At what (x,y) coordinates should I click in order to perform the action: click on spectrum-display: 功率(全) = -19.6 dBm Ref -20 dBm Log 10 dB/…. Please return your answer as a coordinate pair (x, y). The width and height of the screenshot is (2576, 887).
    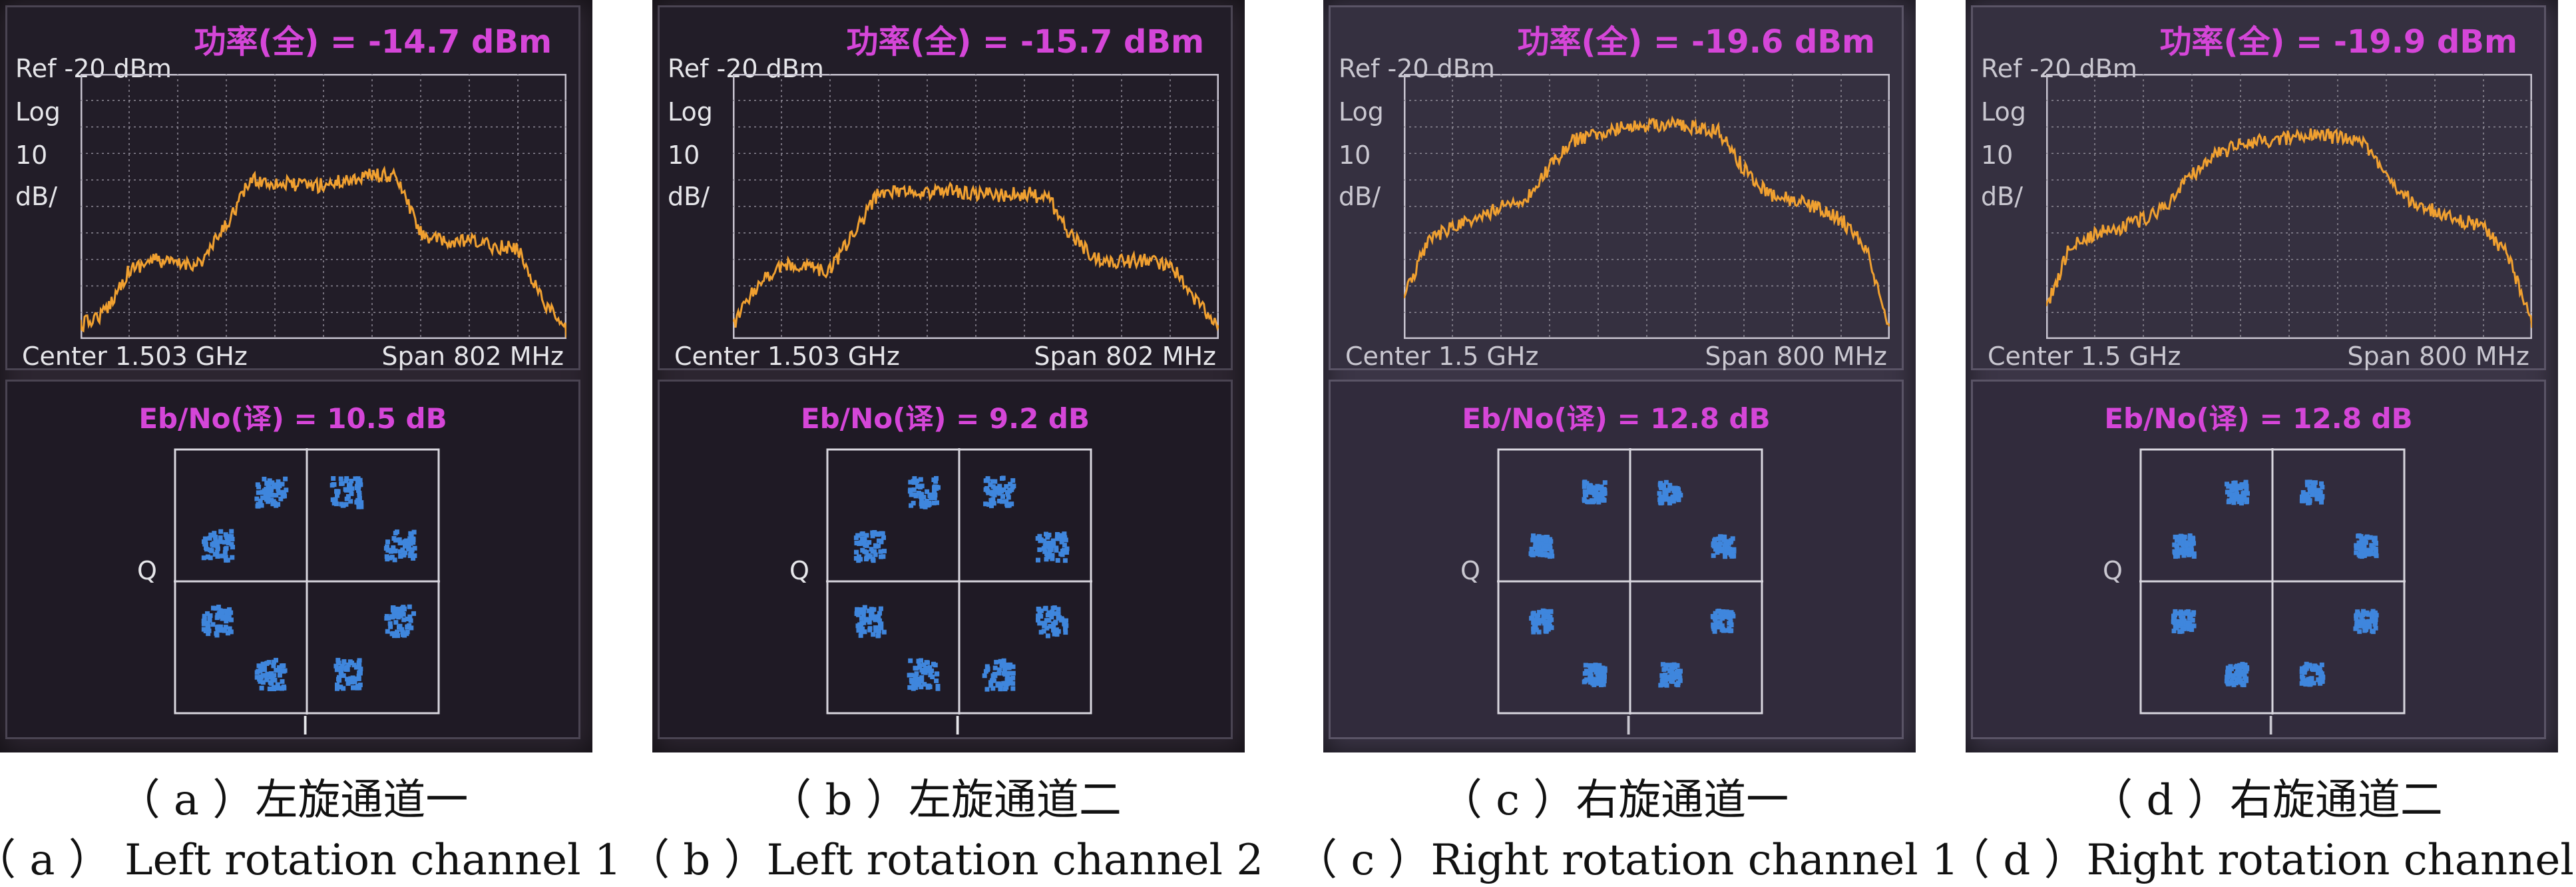
    Looking at the image, I should click on (1616, 188).